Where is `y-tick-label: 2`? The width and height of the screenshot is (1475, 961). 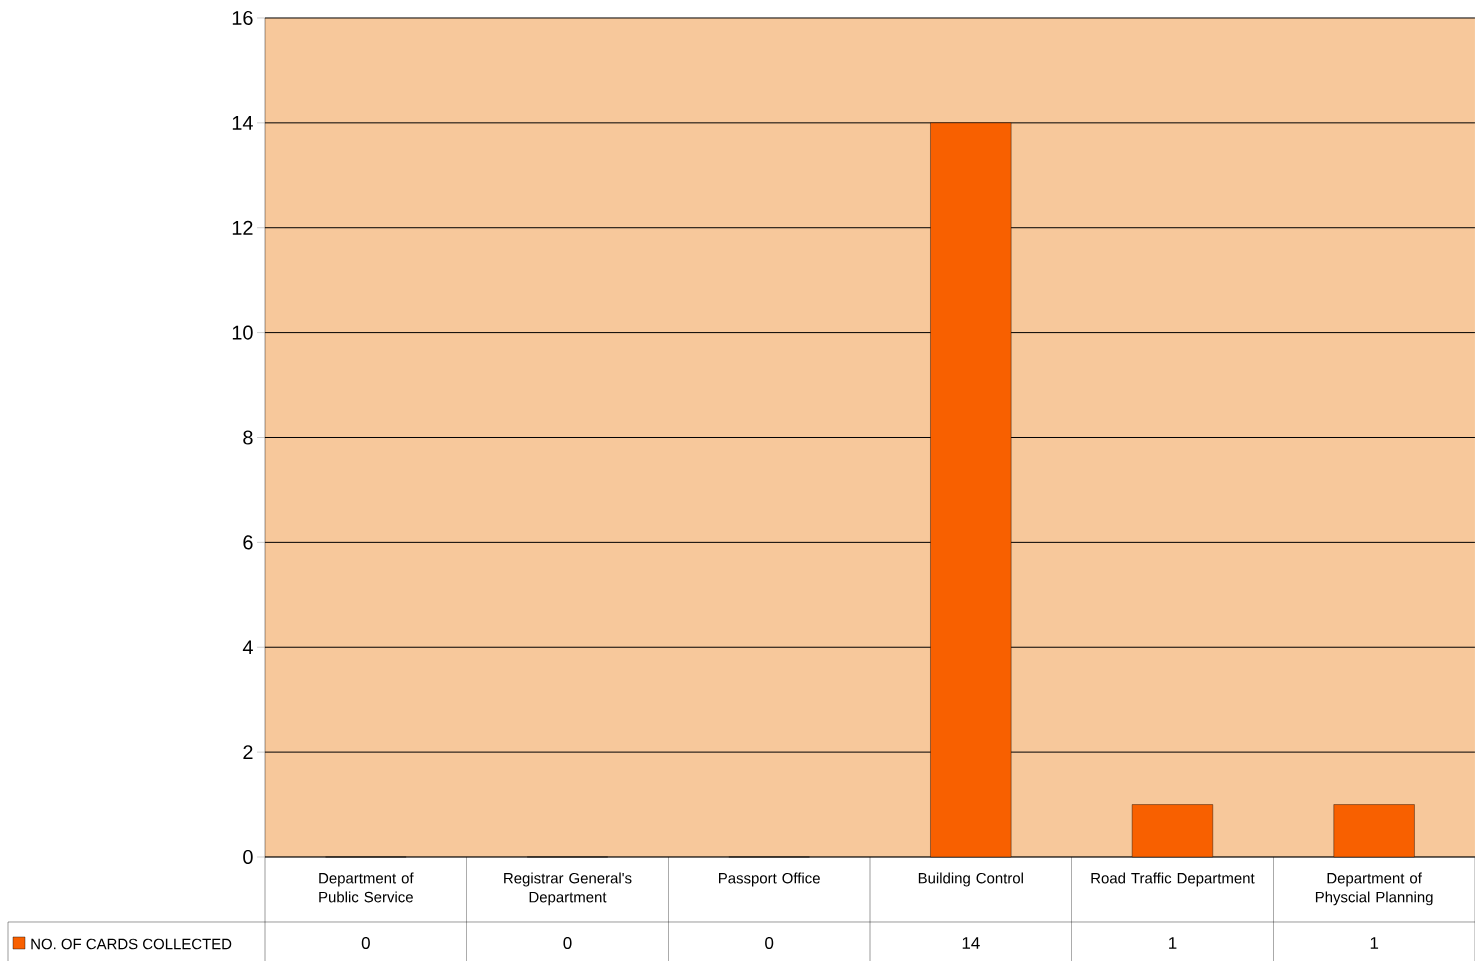 y-tick-label: 2 is located at coordinates (248, 752).